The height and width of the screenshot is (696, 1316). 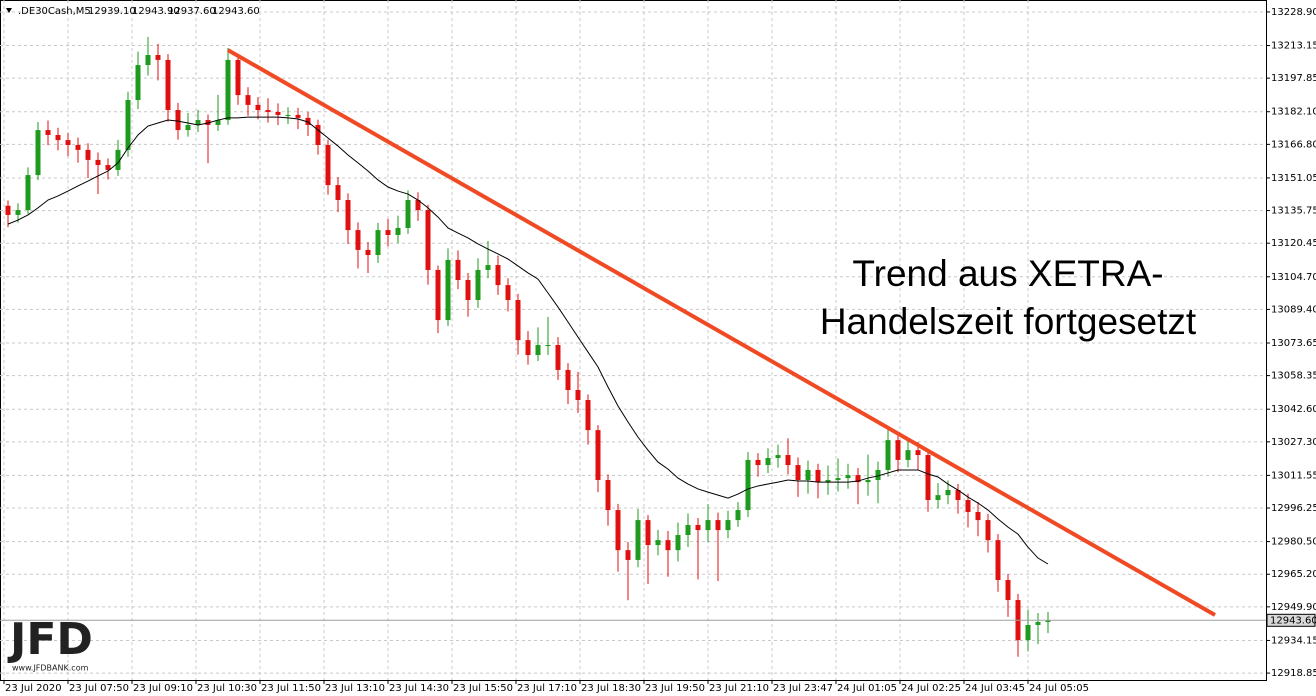 What do you see at coordinates (1293, 309) in the screenshot?
I see `y-tick-label: 13089.40` at bounding box center [1293, 309].